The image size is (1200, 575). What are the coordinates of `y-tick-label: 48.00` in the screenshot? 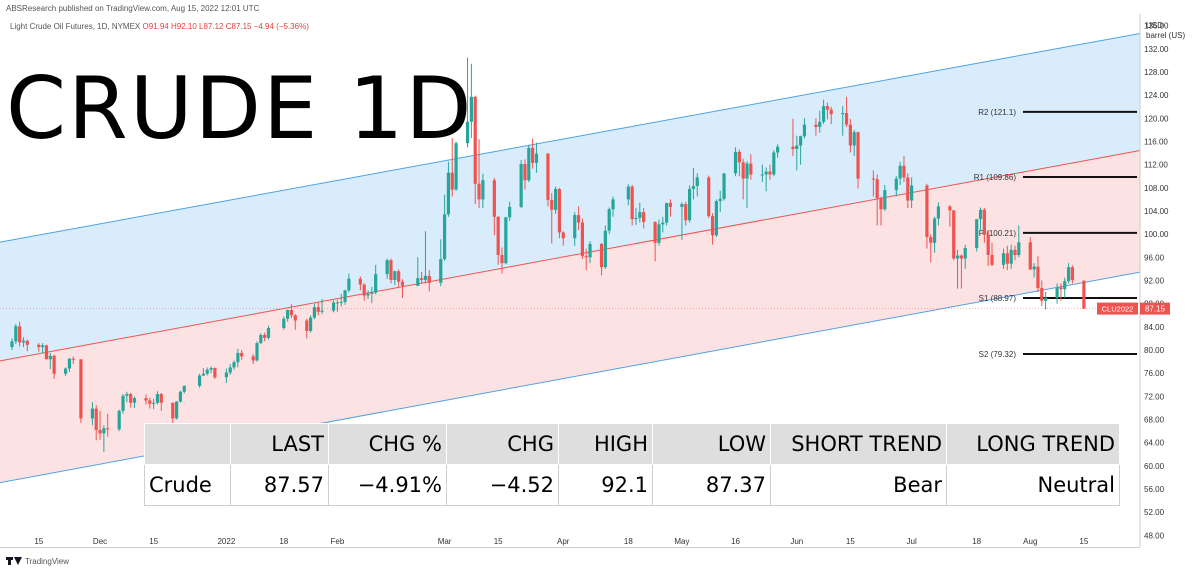 It's located at (1154, 535).